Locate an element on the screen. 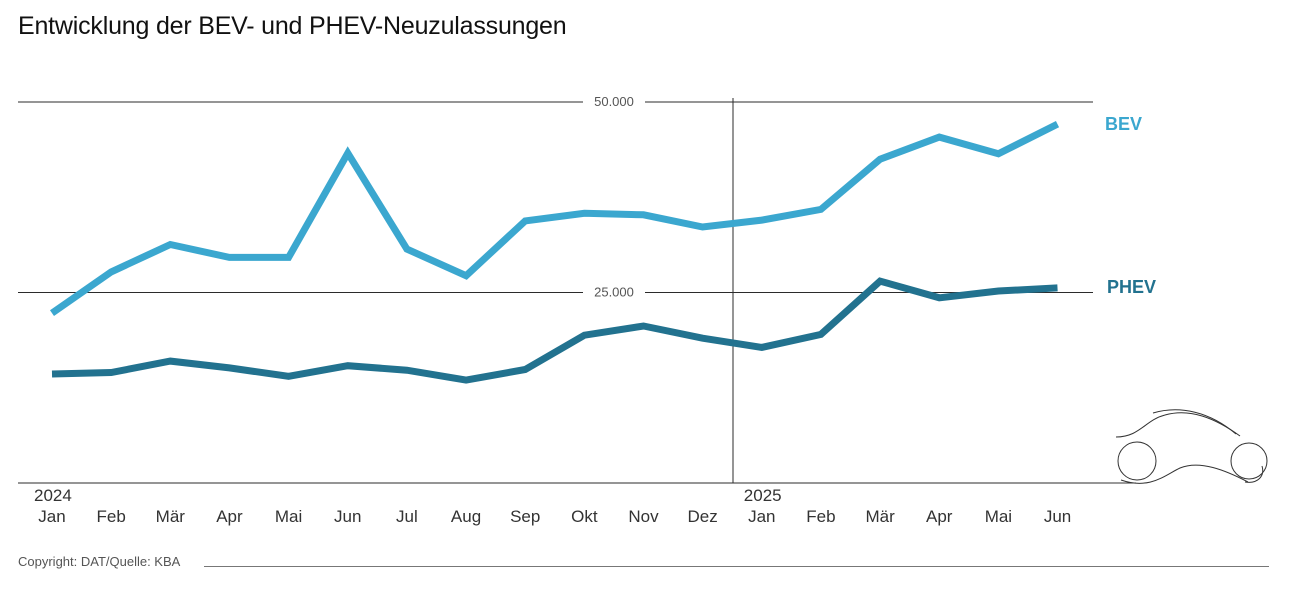 The image size is (1292, 592). x-tick-label: Nov is located at coordinates (643, 516).